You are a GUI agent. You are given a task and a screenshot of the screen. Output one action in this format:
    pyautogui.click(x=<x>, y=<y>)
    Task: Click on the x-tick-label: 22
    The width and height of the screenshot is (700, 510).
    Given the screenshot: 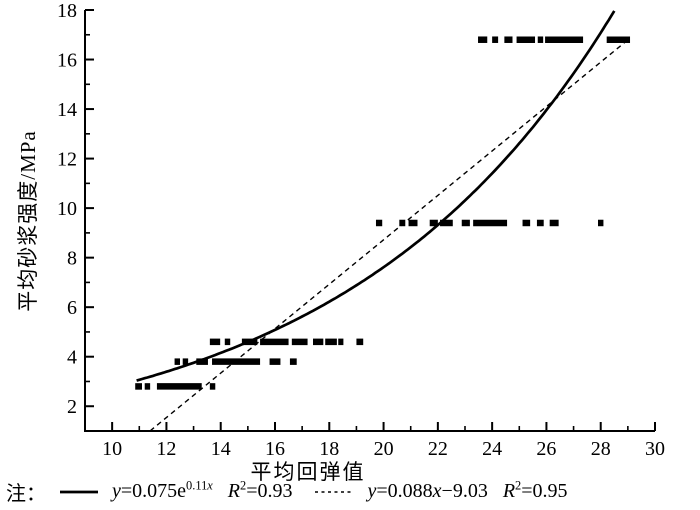 What is the action you would take?
    pyautogui.click(x=438, y=449)
    